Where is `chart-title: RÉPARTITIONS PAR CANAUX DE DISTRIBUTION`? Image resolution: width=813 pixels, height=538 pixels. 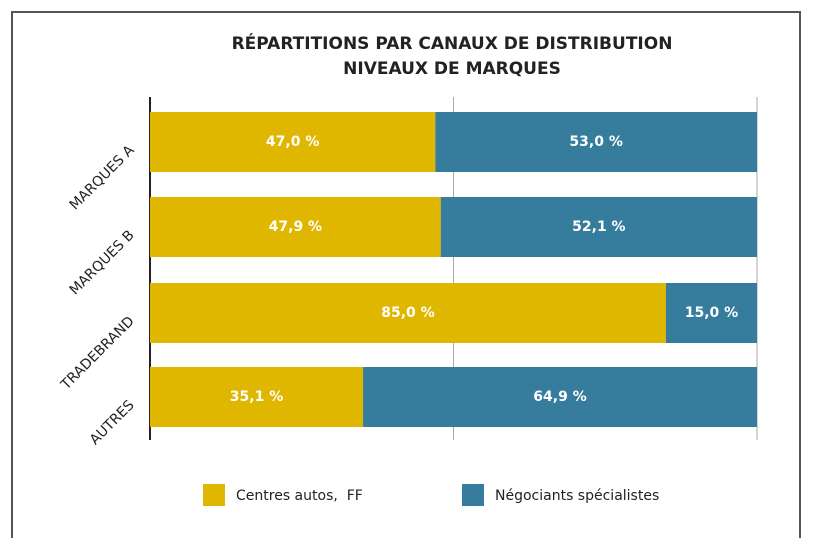 chart-title: RÉPARTITIONS PAR CANAUX DE DISTRIBUTION is located at coordinates (452, 43).